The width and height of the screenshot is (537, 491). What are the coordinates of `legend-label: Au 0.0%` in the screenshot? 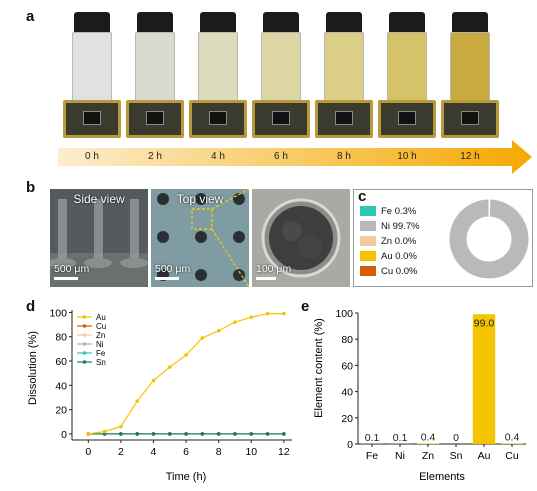 It's located at (399, 256).